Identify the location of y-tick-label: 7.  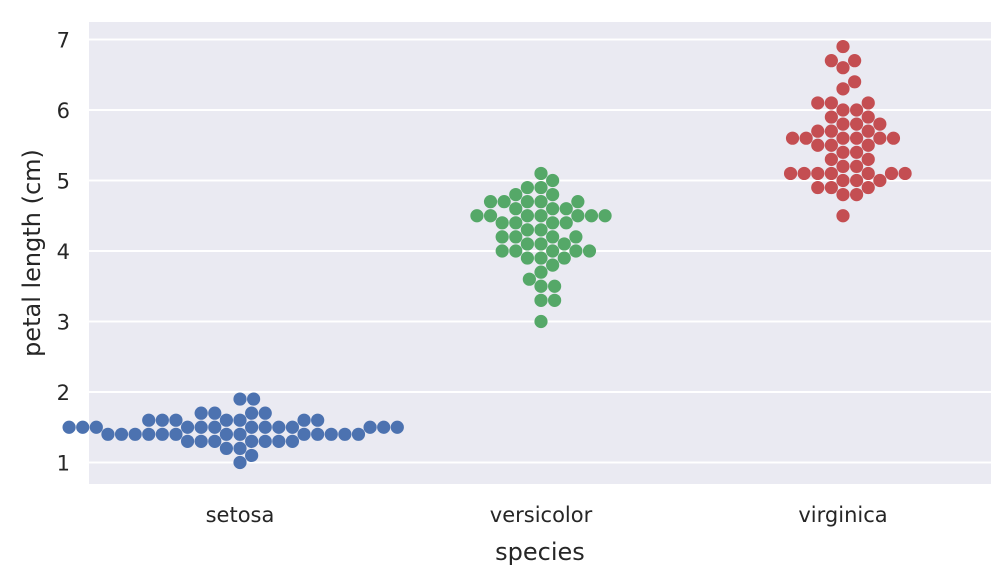
(63, 41).